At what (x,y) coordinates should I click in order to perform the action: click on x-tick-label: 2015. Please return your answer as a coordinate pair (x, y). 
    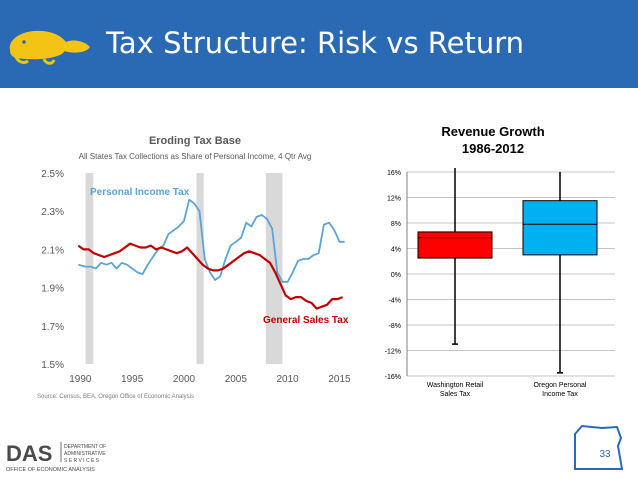
    Looking at the image, I should click on (339, 379).